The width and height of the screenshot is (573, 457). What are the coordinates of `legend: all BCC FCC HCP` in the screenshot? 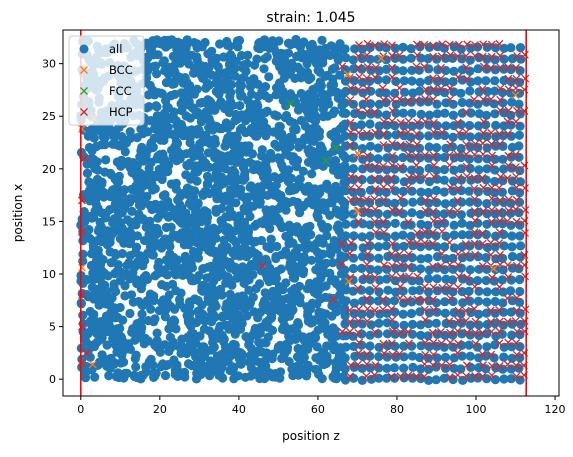 It's located at (106, 80).